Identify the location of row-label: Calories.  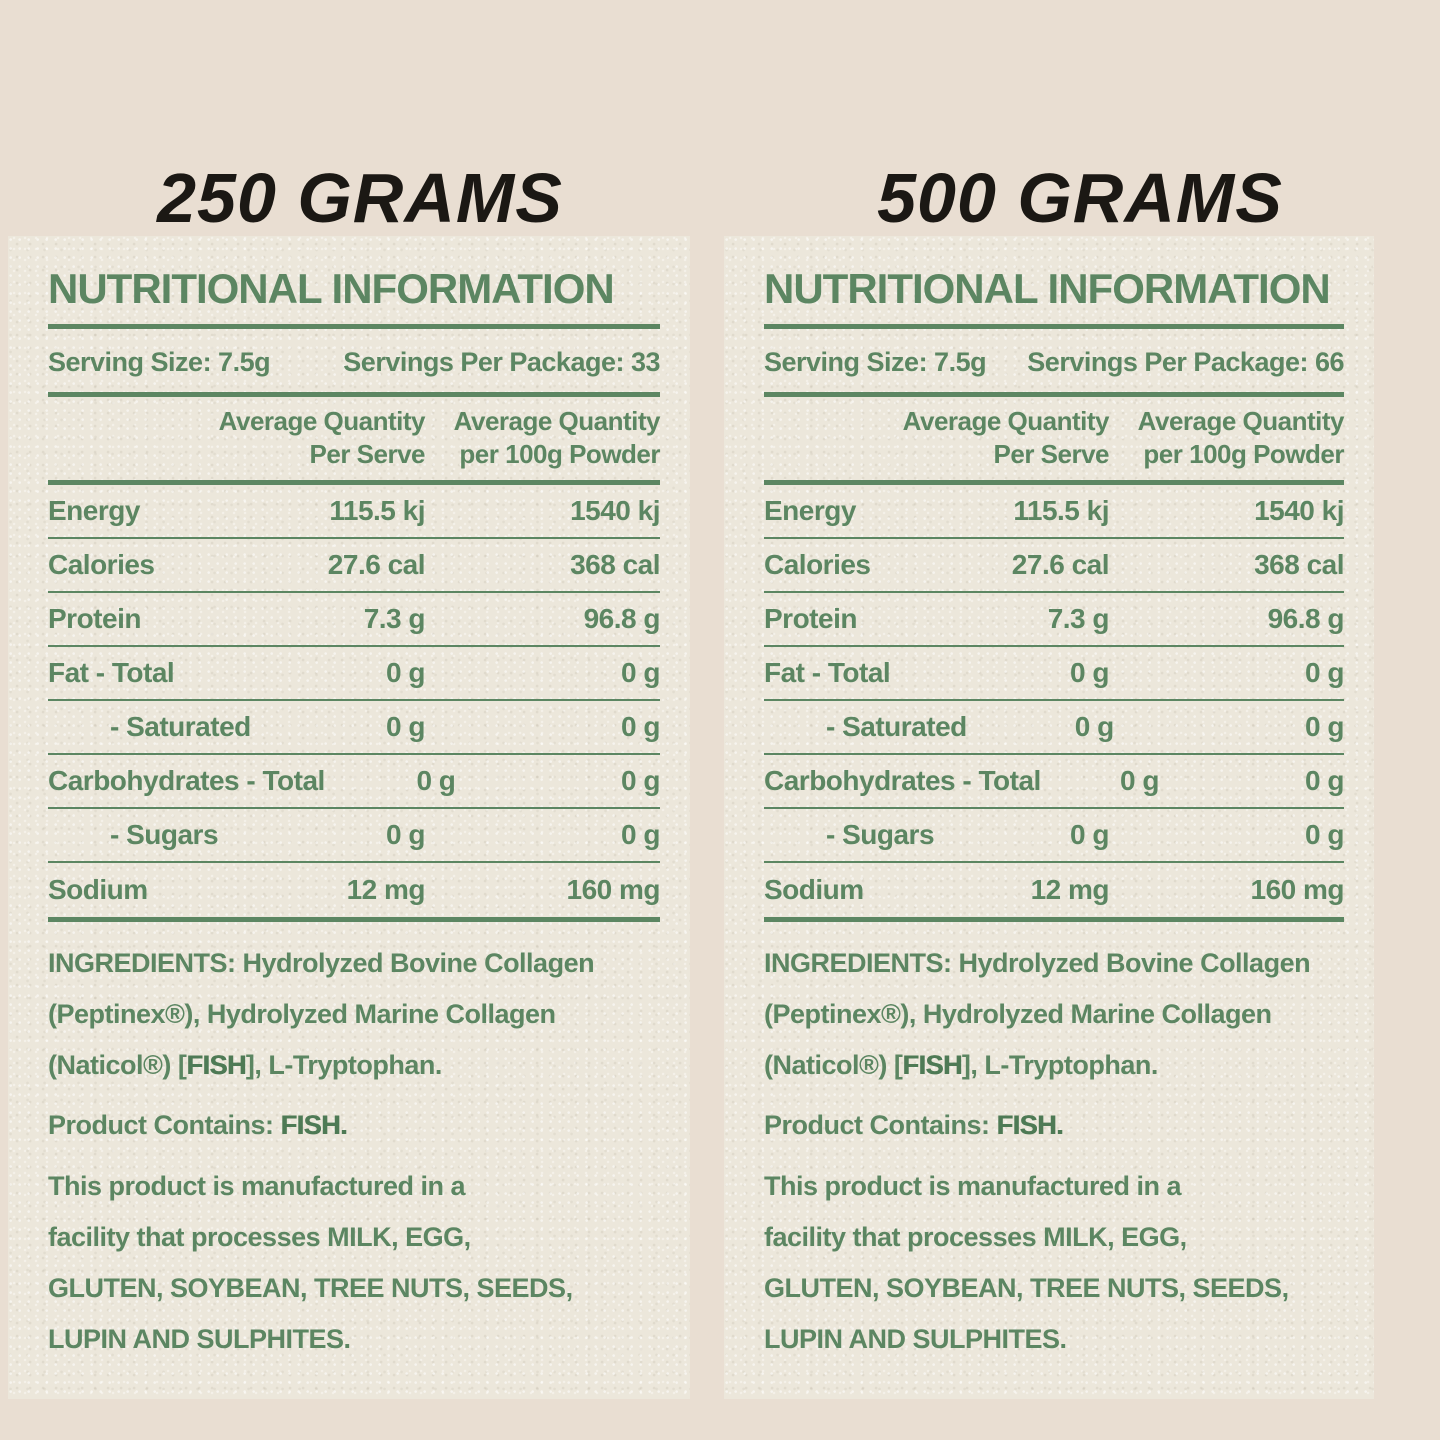
(101, 564).